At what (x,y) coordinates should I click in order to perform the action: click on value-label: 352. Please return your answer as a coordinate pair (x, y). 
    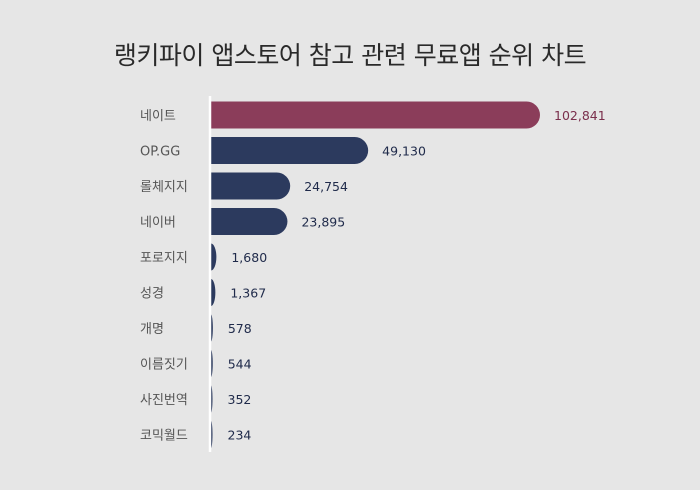
    Looking at the image, I should click on (240, 399).